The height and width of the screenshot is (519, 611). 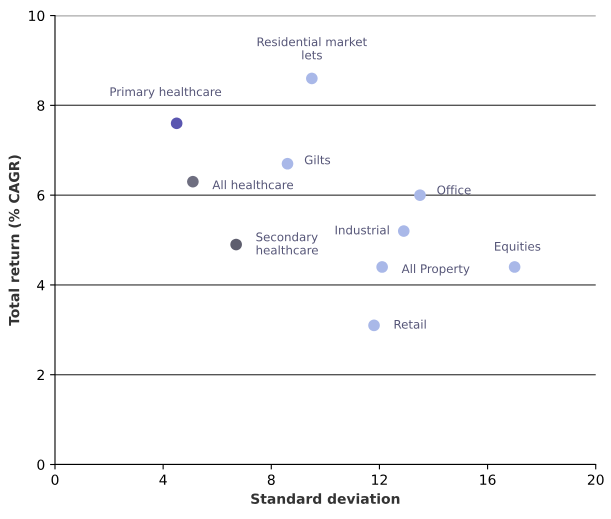 I want to click on annotation: Secondary healthcare, so click(x=287, y=243).